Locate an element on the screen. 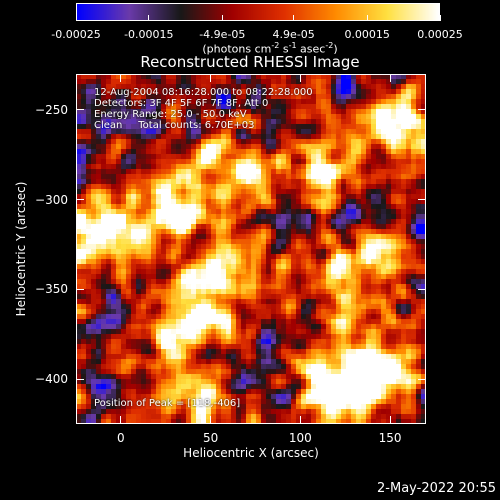 The image size is (500, 500). x-axis-label: Heliocentric X (arcsec) is located at coordinates (251, 453).